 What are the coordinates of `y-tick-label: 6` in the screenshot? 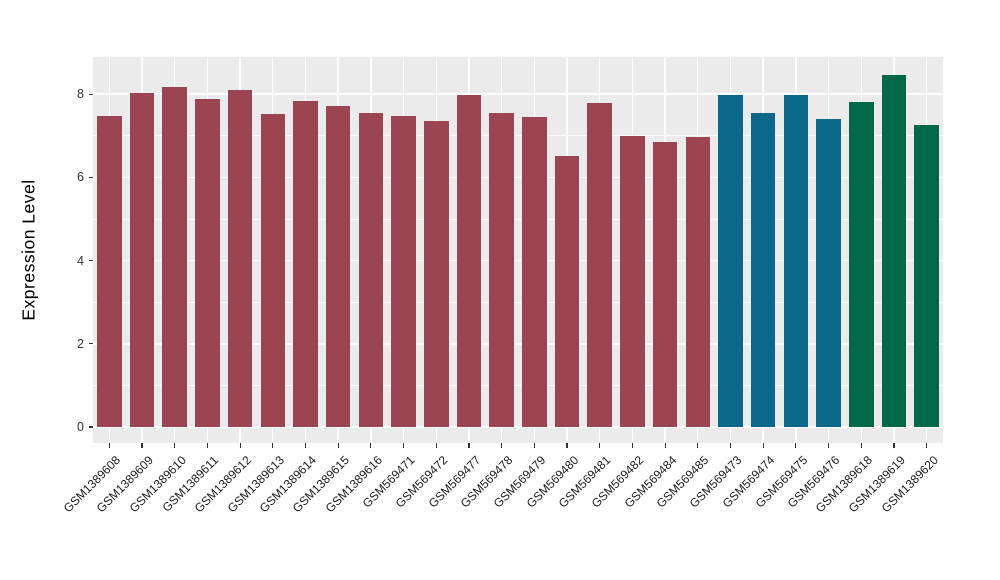 It's located at (80, 177).